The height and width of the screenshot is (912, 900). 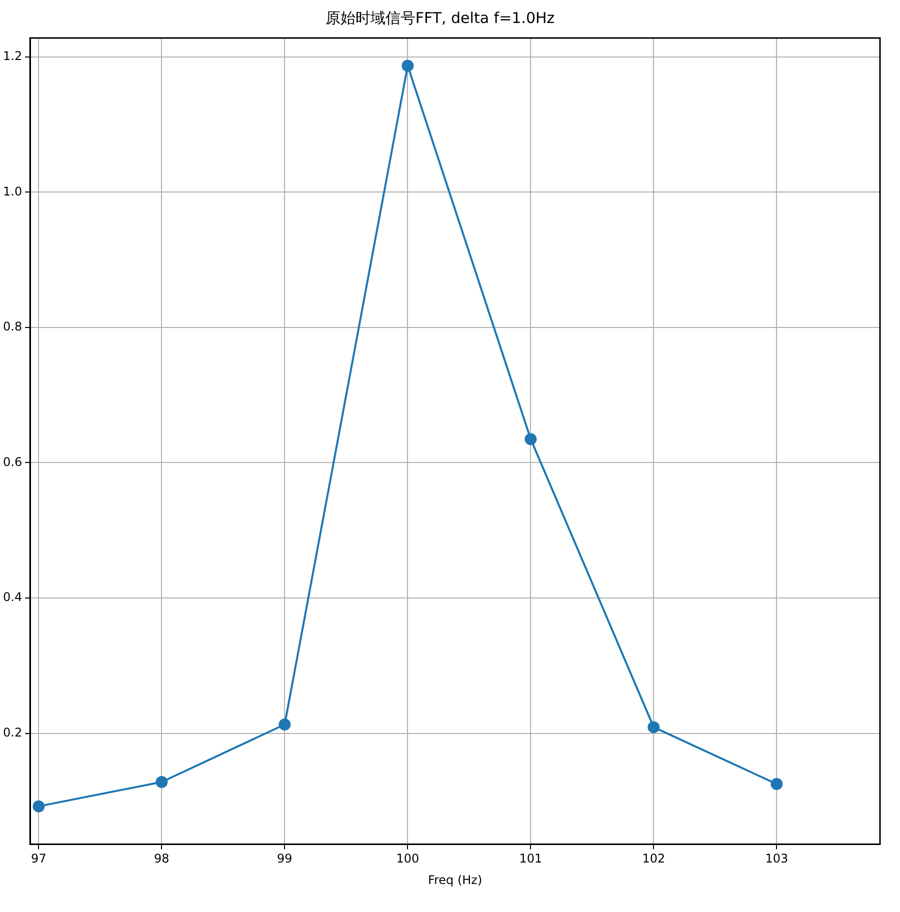 I want to click on x-tick-label: 97, so click(x=38, y=859).